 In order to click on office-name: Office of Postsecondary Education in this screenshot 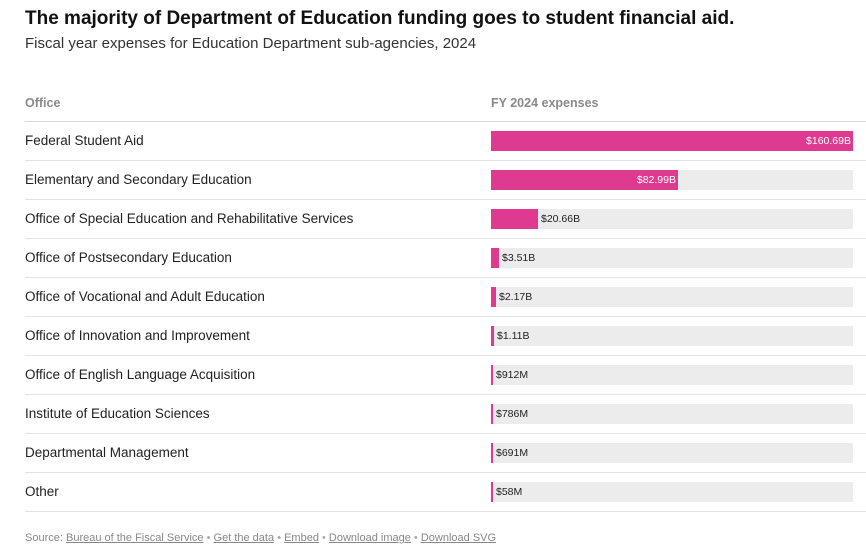, I will do `click(128, 257)`.